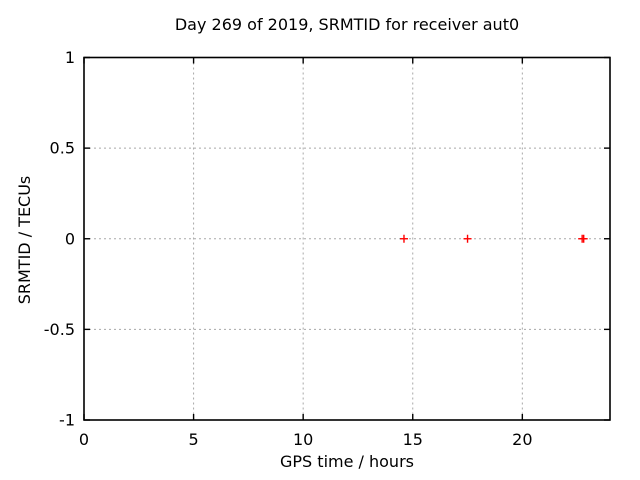 Image resolution: width=640 pixels, height=480 pixels. What do you see at coordinates (522, 439) in the screenshot?
I see `x-tick-label: 20` at bounding box center [522, 439].